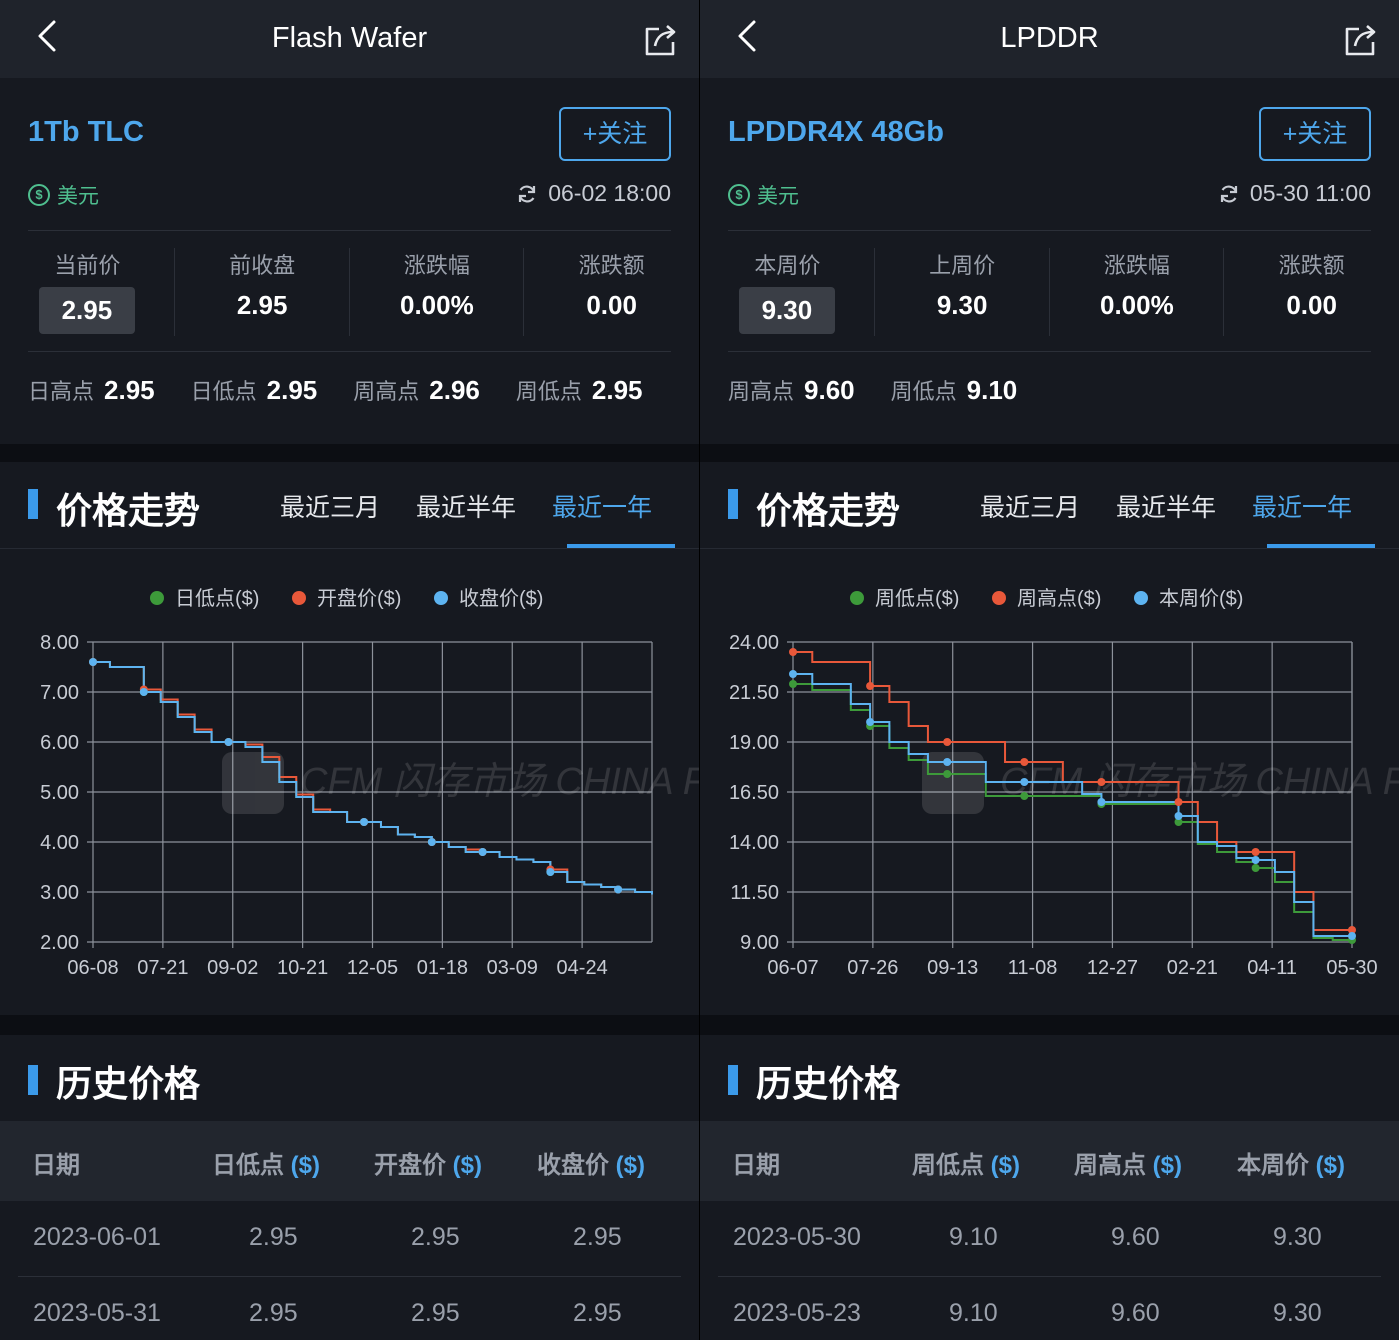  What do you see at coordinates (754, 793) in the screenshot?
I see `y-tick-label: 16.50` at bounding box center [754, 793].